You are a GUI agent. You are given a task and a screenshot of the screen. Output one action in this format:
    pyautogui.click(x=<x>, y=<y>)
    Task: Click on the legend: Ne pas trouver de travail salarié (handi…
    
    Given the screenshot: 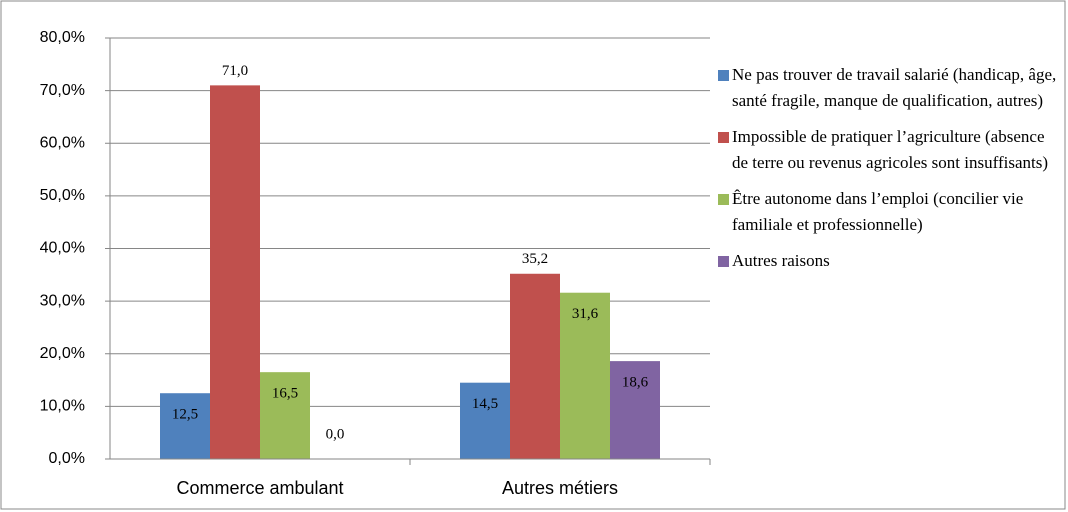 What is the action you would take?
    pyautogui.click(x=891, y=173)
    